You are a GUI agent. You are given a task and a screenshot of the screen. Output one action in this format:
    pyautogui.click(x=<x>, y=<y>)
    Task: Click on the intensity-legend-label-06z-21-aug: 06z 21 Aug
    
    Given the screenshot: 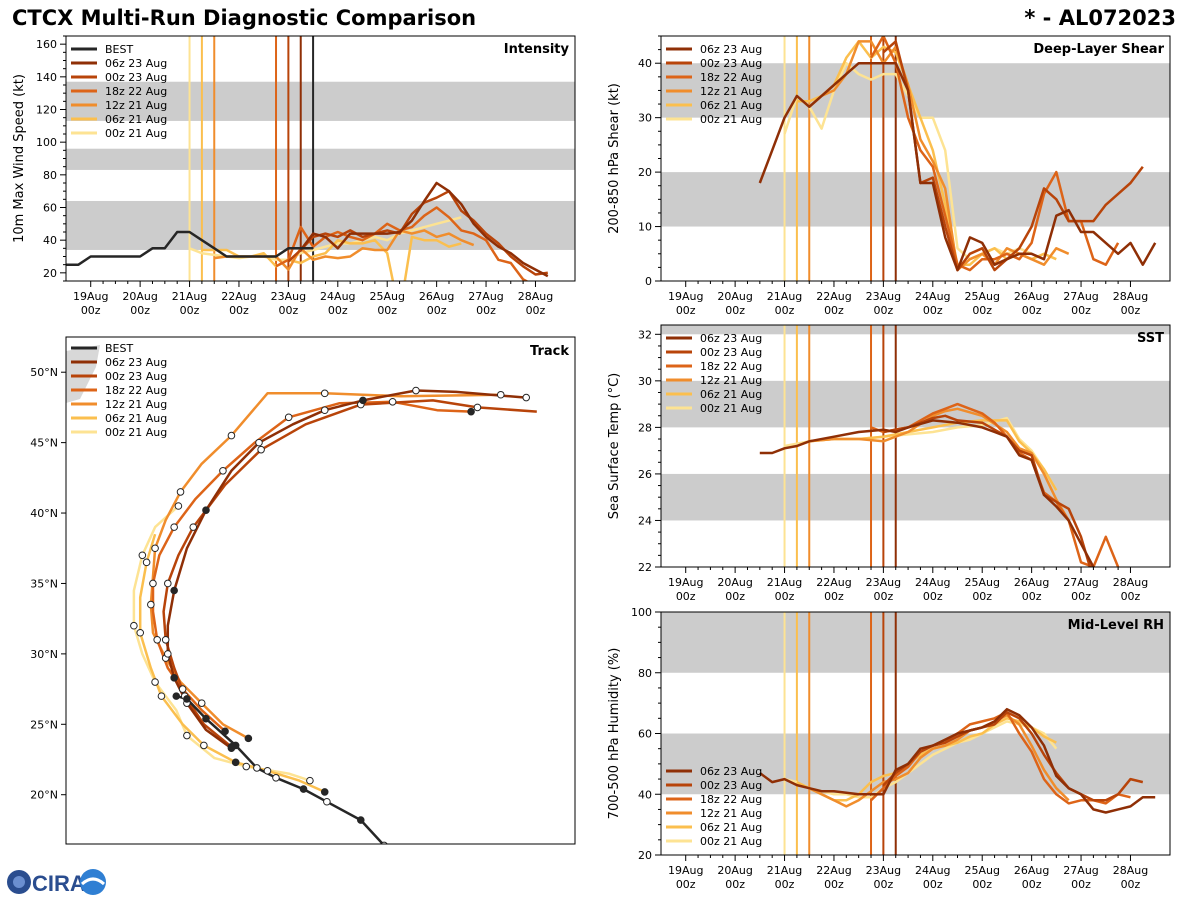 What is the action you would take?
    pyautogui.click(x=136, y=119)
    